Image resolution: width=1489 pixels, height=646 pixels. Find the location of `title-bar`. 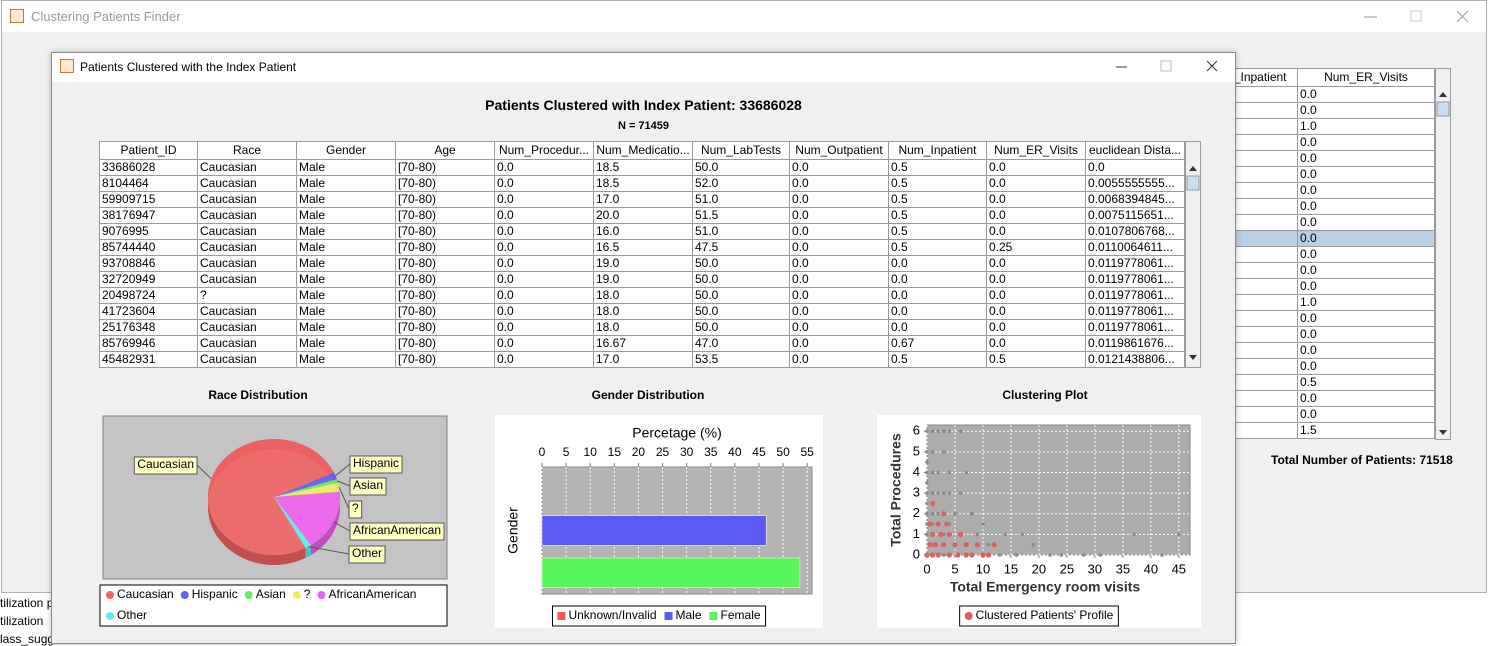

title-bar is located at coordinates (744, 16).